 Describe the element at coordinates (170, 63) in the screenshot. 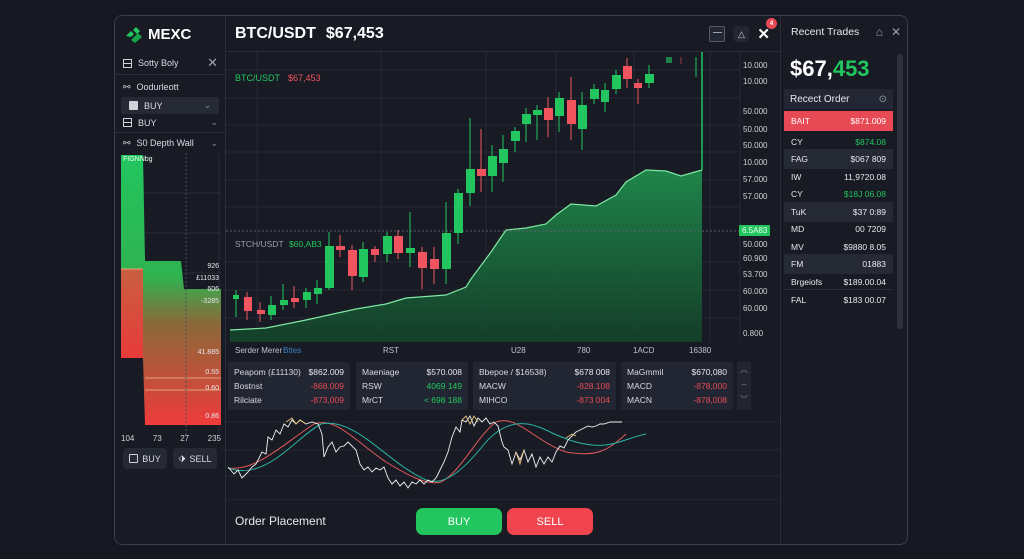

I see `sidebar-item-0: Sotty Boly ✕` at that location.